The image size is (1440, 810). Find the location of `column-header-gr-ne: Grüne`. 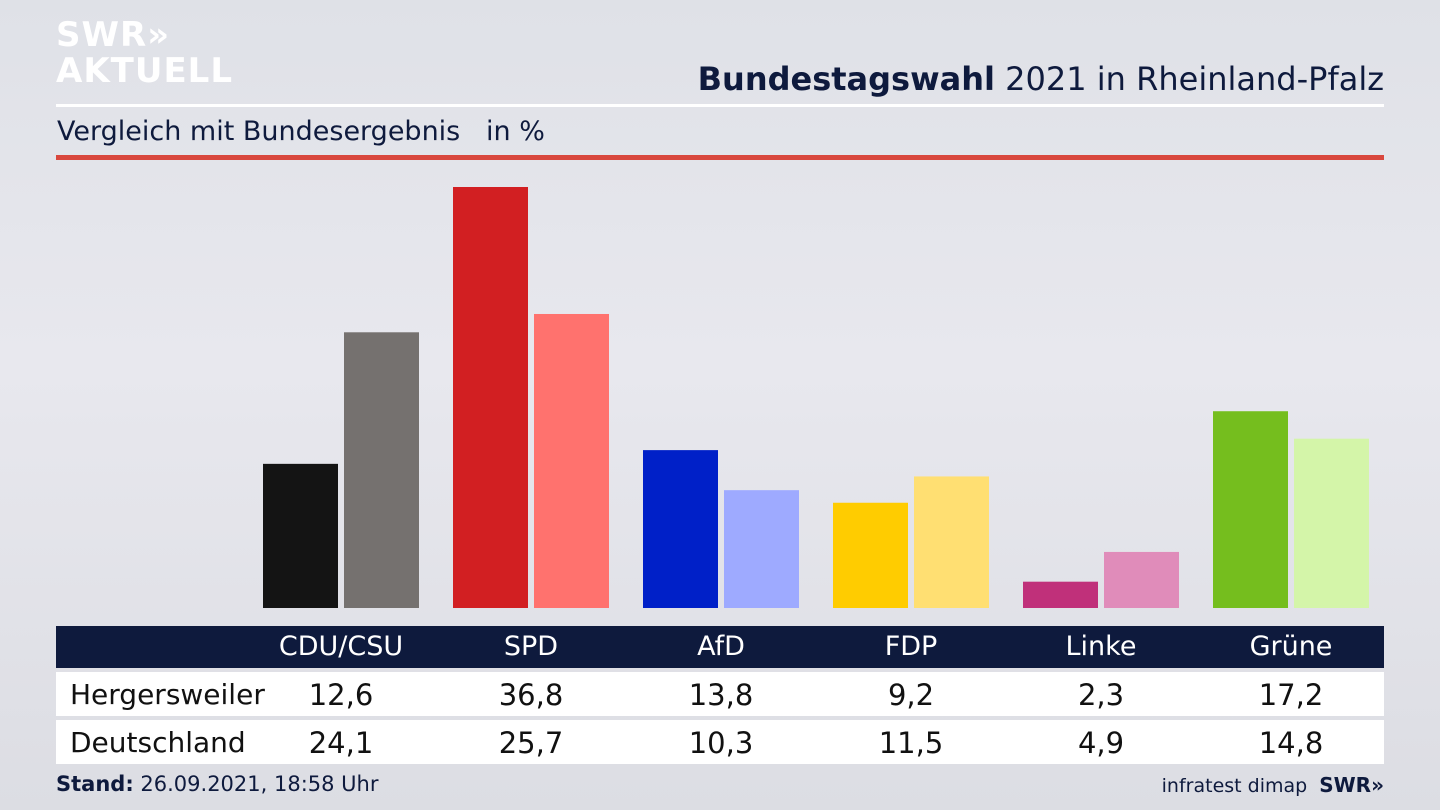

column-header-gr-ne: Grüne is located at coordinates (1291, 646).